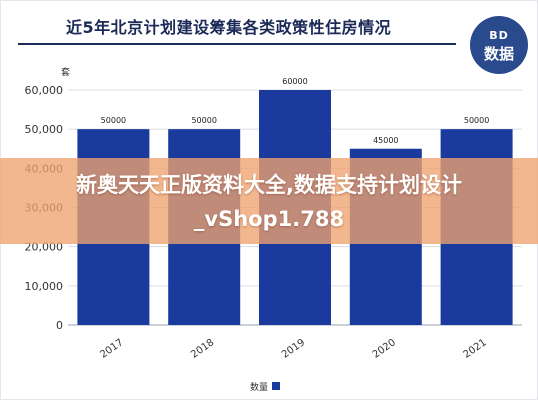 Image resolution: width=538 pixels, height=400 pixels. I want to click on brand-logo: BD 数据, so click(499, 45).